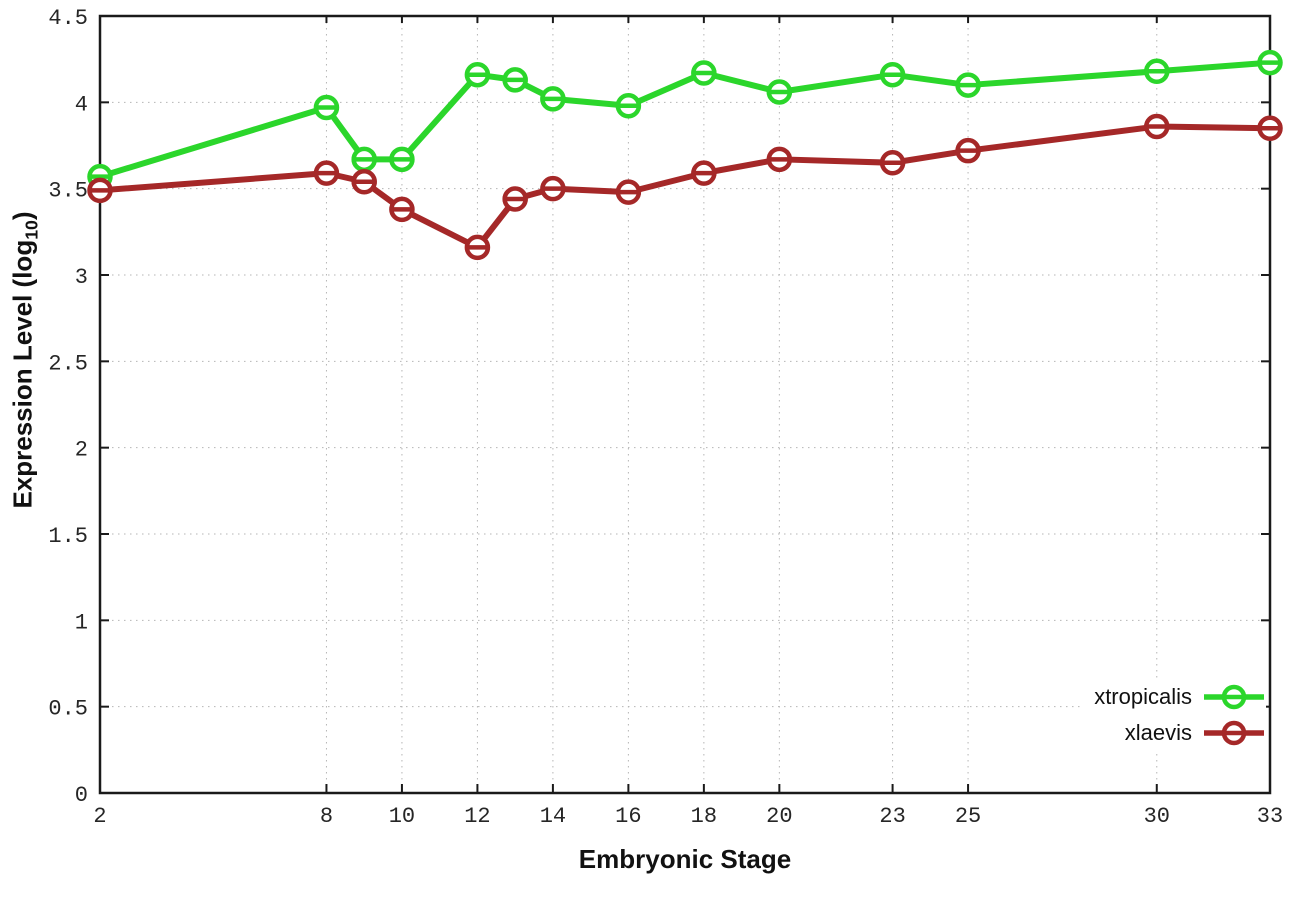 The image size is (1296, 907). Describe the element at coordinates (1234, 697) in the screenshot. I see `legend-marker-xtropicalis` at that location.